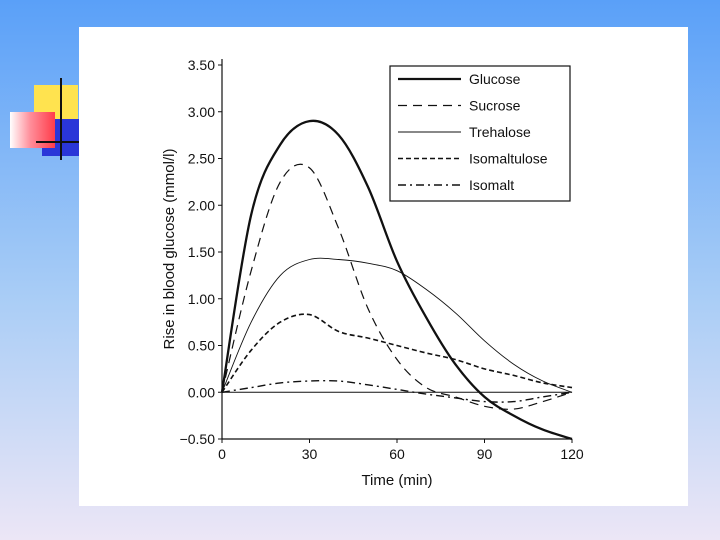 This screenshot has width=720, height=540. What do you see at coordinates (201, 346) in the screenshot?
I see `y-tick-label: 0.50` at bounding box center [201, 346].